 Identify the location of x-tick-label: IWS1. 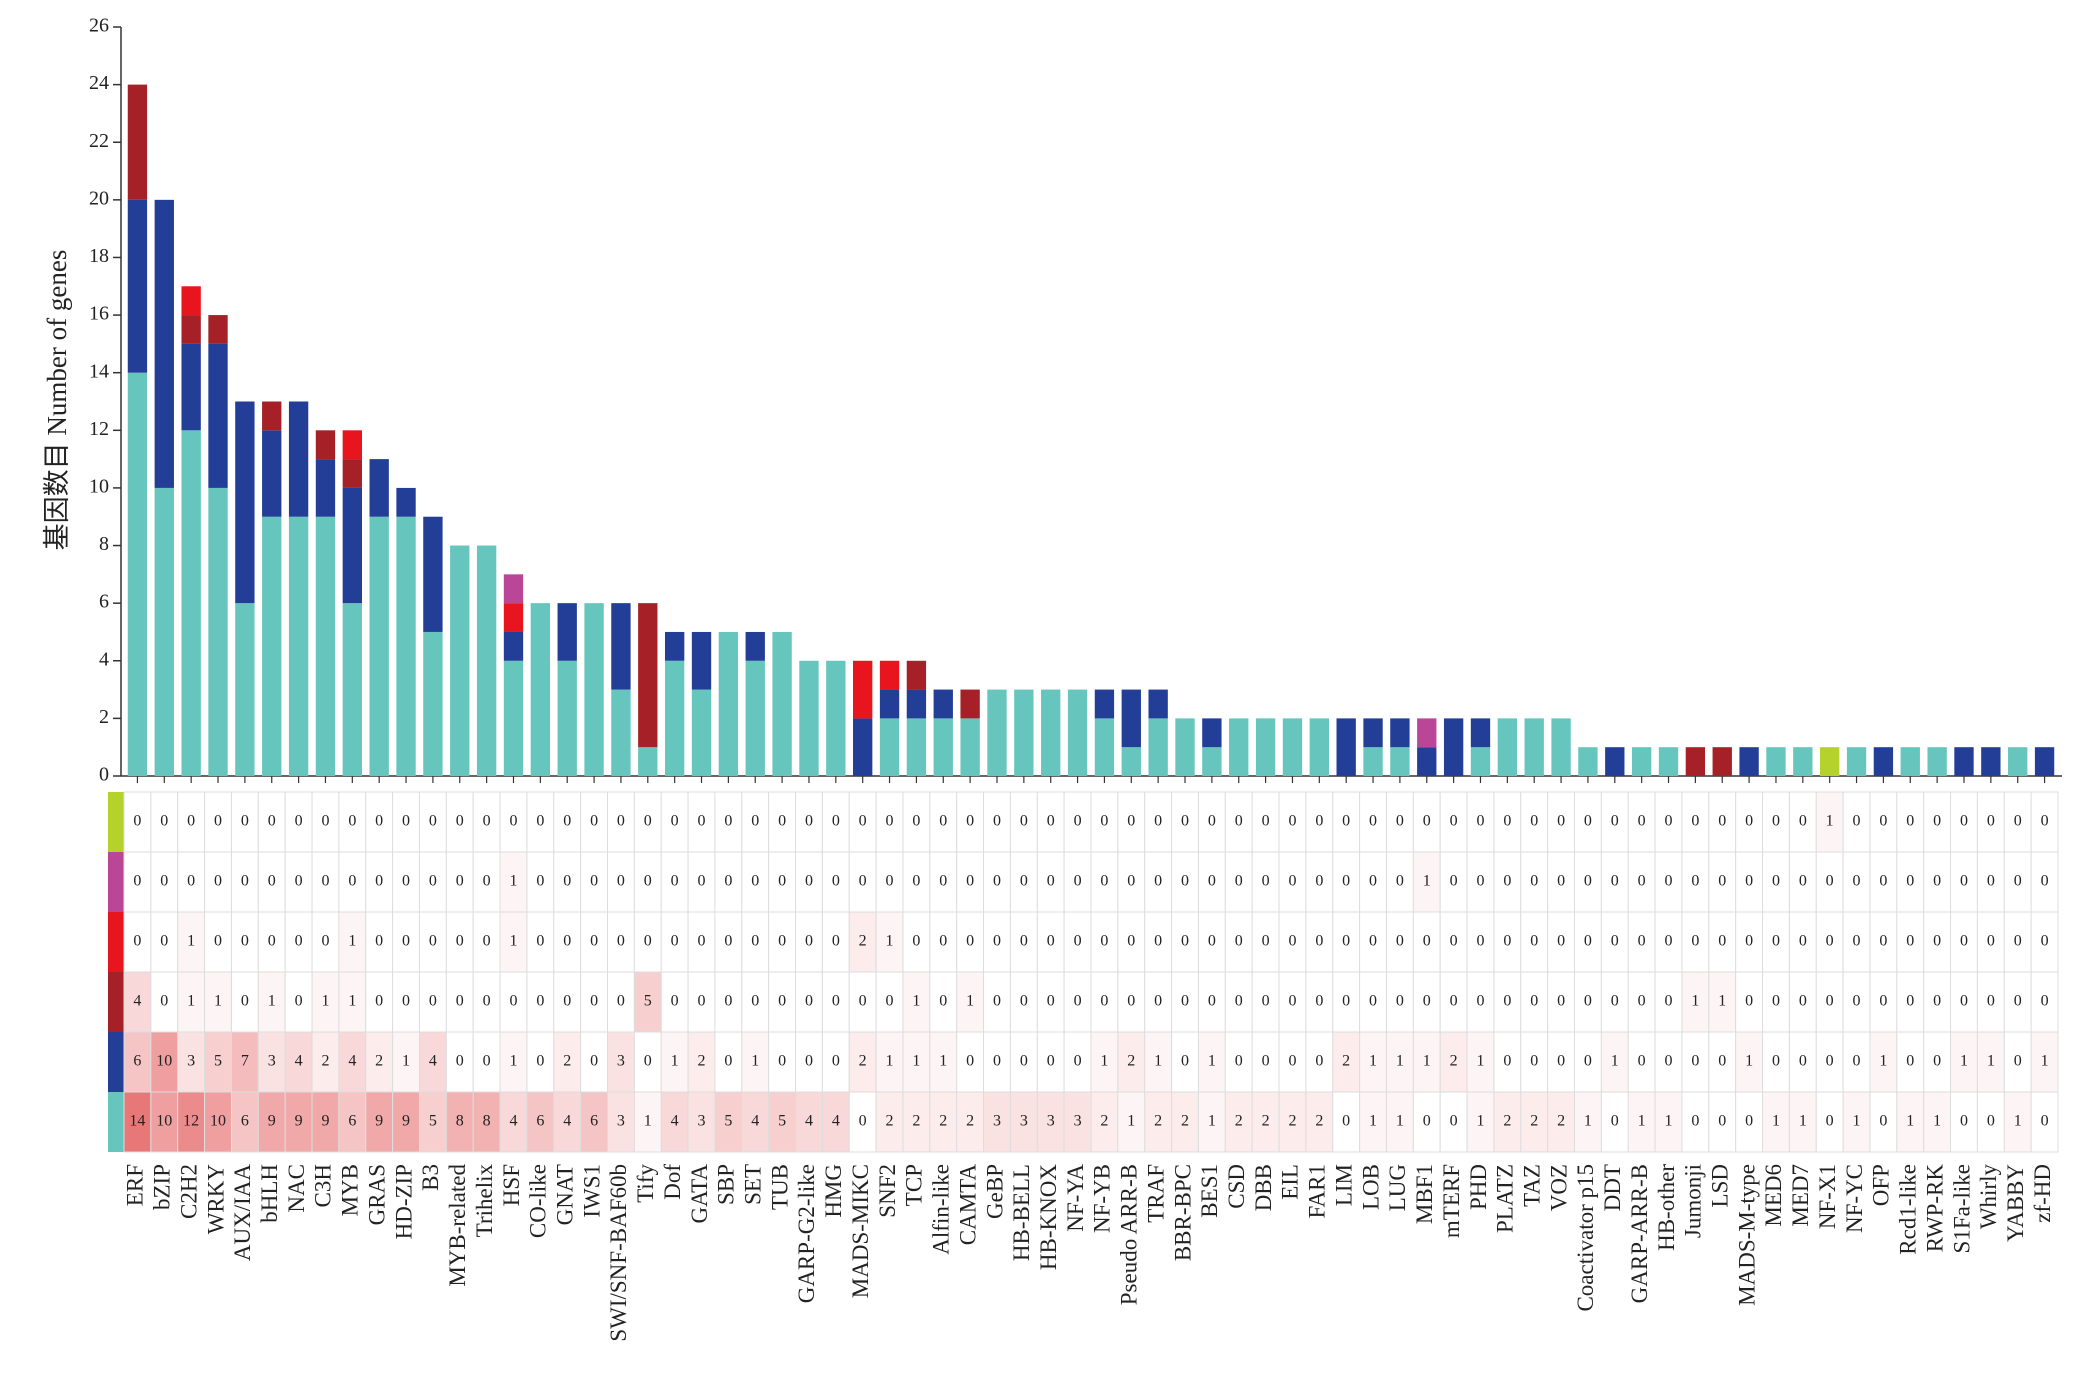
(591, 1191).